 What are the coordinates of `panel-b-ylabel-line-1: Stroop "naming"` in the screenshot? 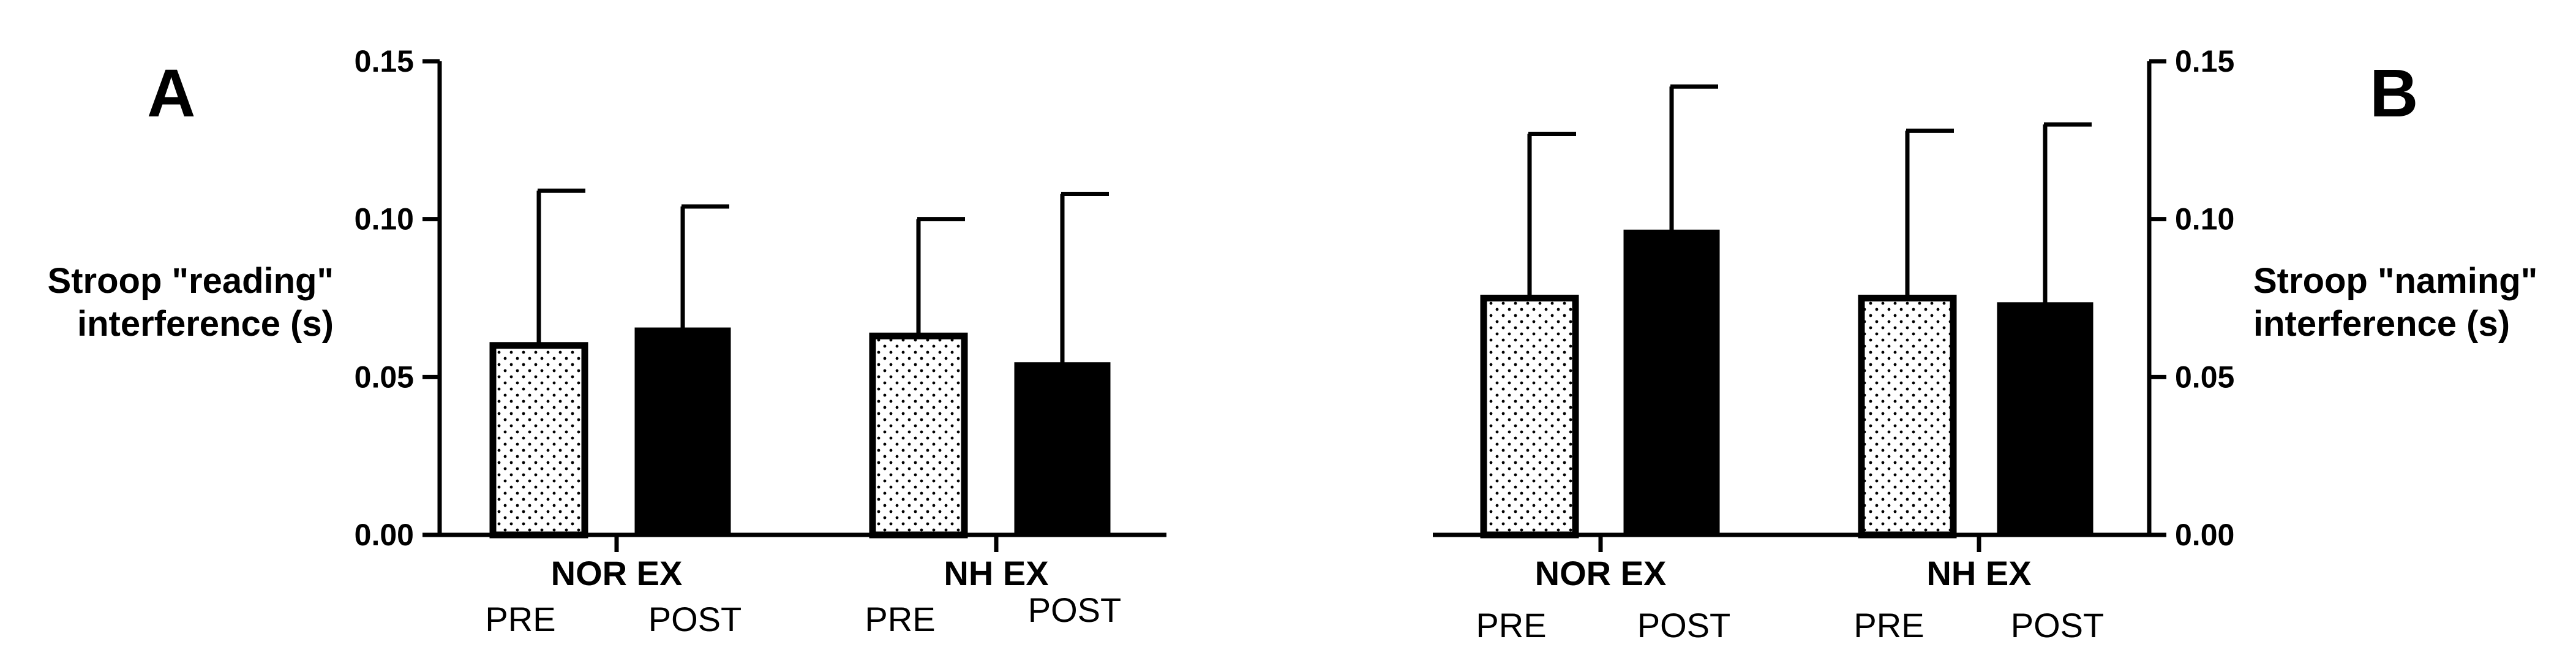 It's located at (2395, 281).